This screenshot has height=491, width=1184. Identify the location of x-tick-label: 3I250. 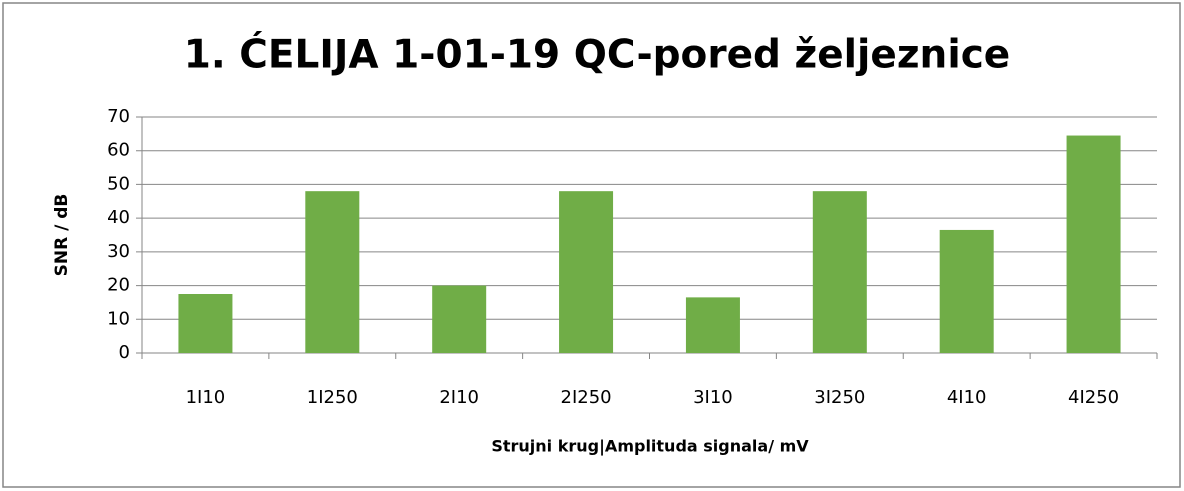
(839, 397).